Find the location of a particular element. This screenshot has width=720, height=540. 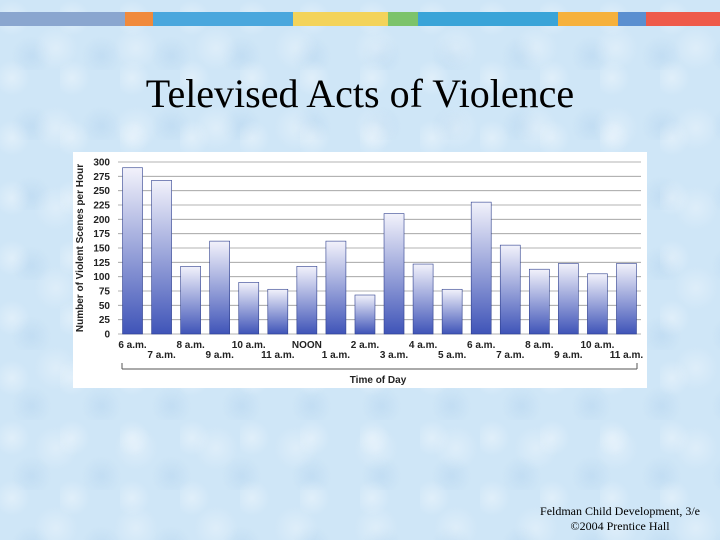

y-tick-label: 300 is located at coordinates (101, 163).